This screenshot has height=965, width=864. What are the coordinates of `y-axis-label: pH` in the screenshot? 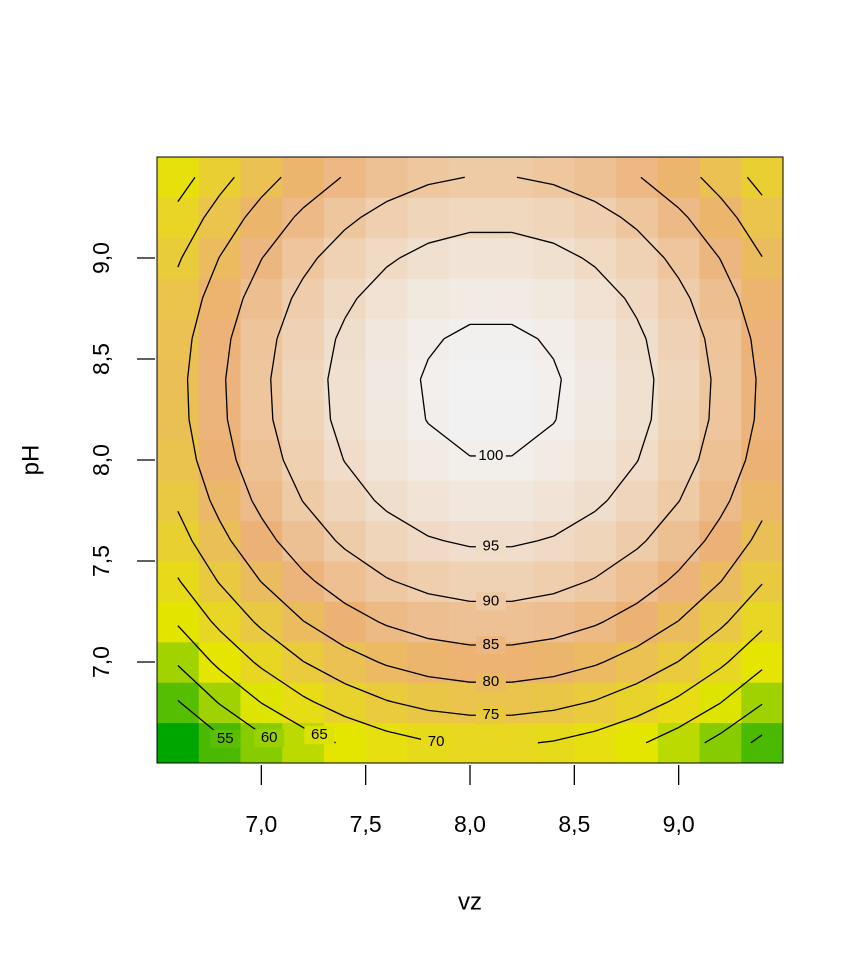 It's located at (30, 460).